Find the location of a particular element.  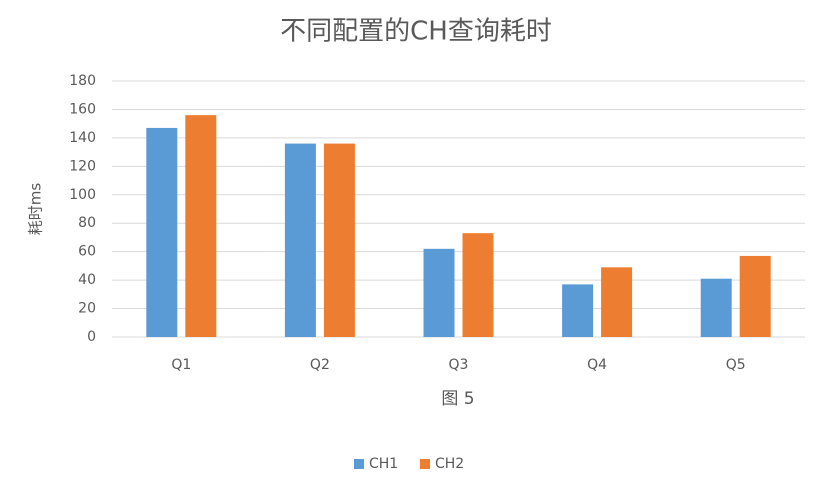

chart-title: 不同配置的CH查询耗时 is located at coordinates (416, 32).